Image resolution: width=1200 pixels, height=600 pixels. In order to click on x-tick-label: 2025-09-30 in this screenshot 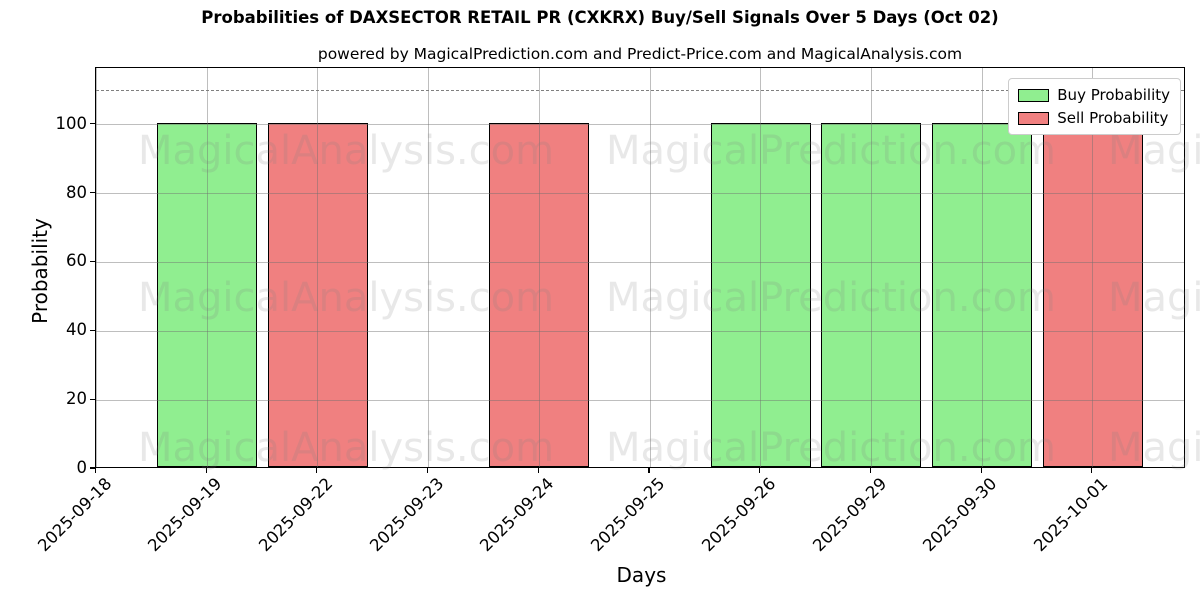, I will do `click(960, 515)`.